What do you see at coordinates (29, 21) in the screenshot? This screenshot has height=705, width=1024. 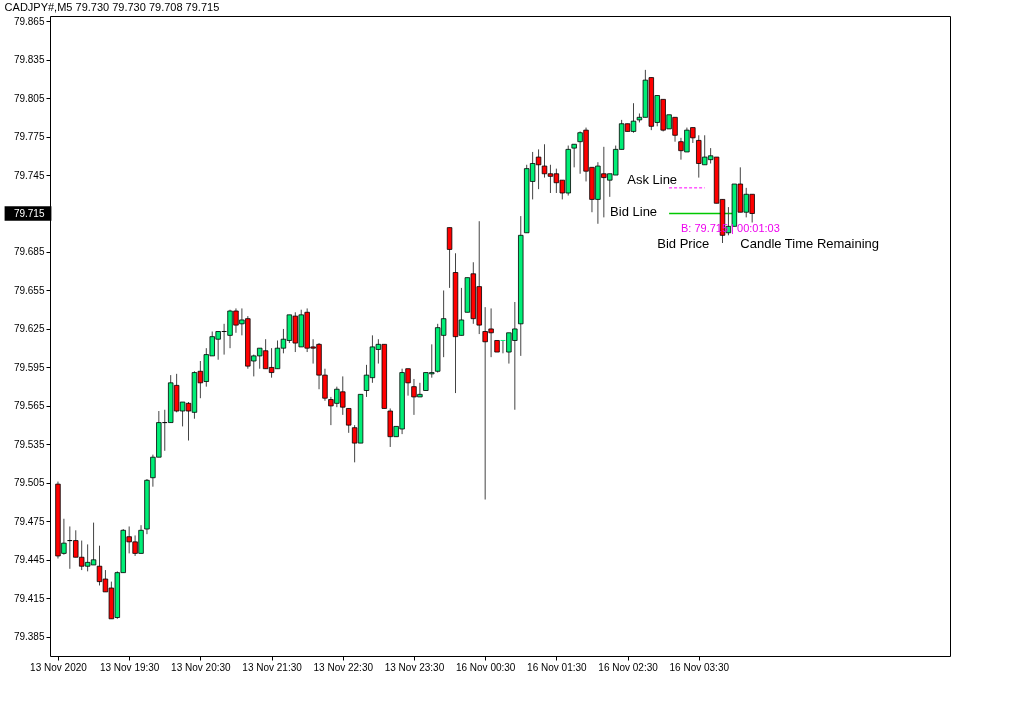 I see `y-tick-label: 79.865` at bounding box center [29, 21].